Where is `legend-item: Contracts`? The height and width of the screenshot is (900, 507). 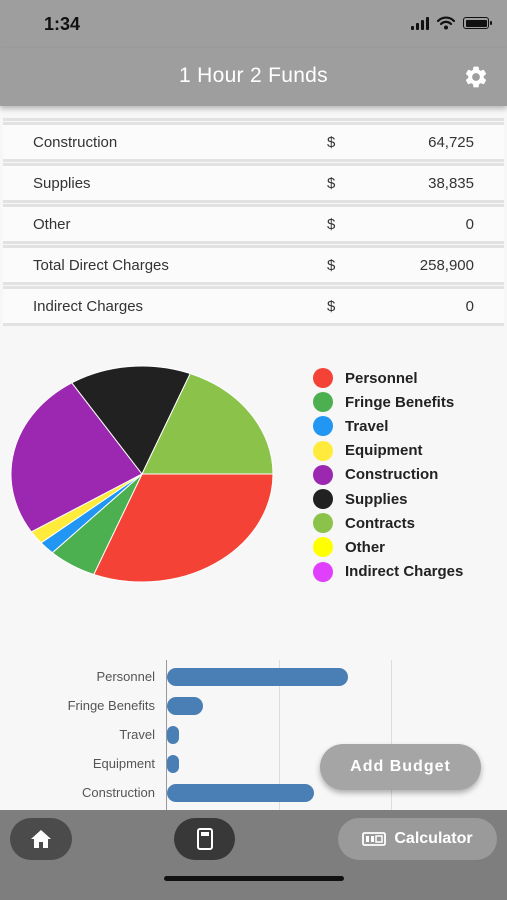 legend-item: Contracts is located at coordinates (388, 523).